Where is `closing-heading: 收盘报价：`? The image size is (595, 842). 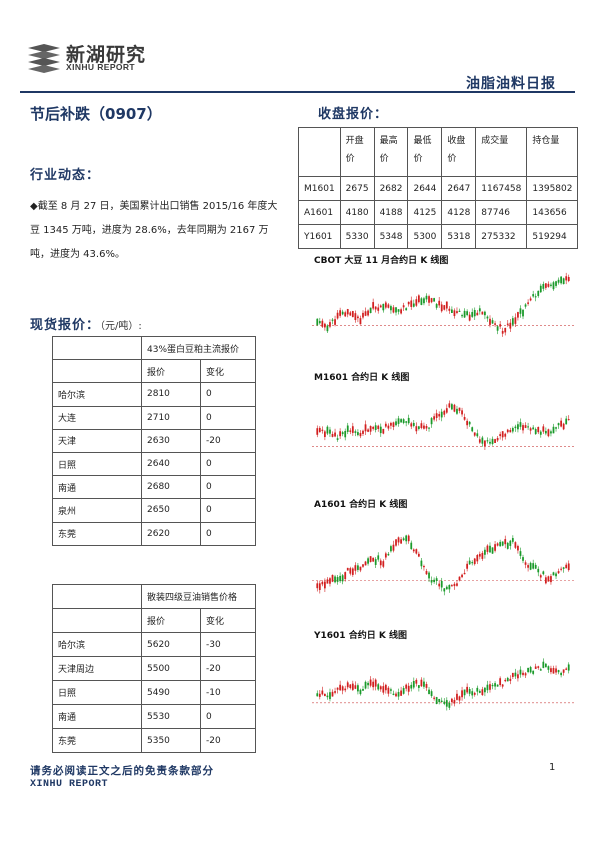
closing-heading: 收盘报价： is located at coordinates (353, 114).